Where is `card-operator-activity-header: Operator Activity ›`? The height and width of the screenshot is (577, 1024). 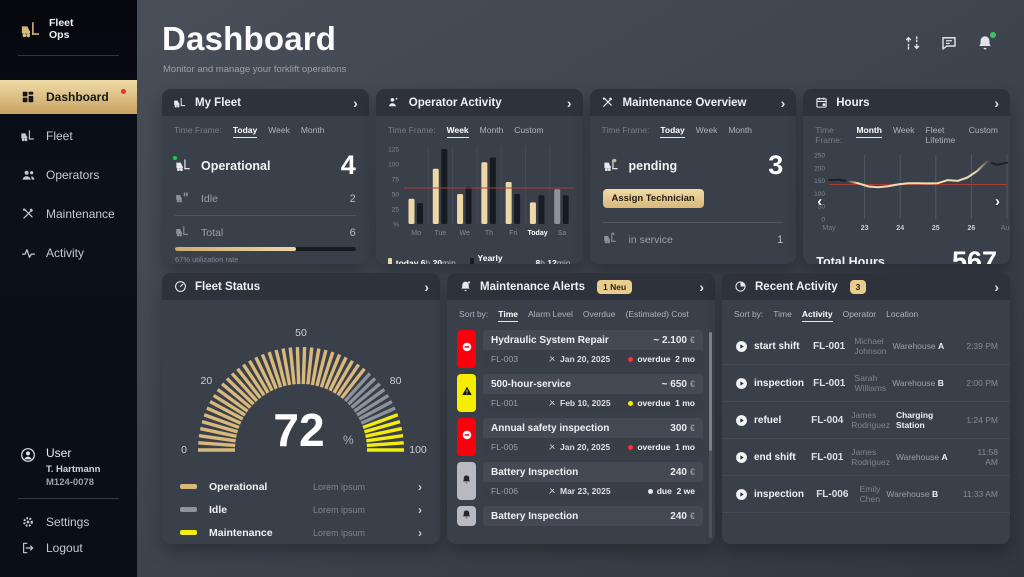
card-operator-activity-header: Operator Activity › is located at coordinates (479, 102).